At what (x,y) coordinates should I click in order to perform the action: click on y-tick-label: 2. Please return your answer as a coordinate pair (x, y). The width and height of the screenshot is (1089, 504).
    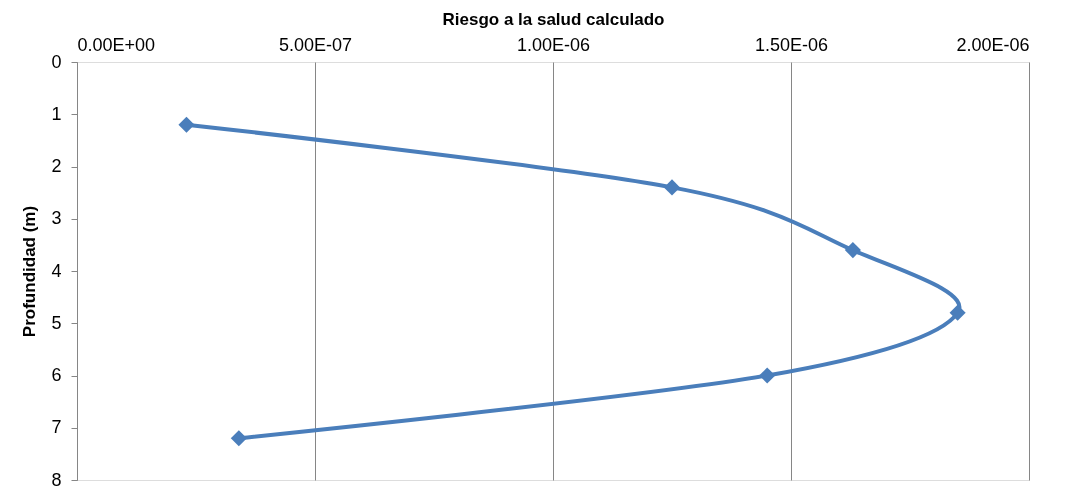
    Looking at the image, I should click on (56, 166).